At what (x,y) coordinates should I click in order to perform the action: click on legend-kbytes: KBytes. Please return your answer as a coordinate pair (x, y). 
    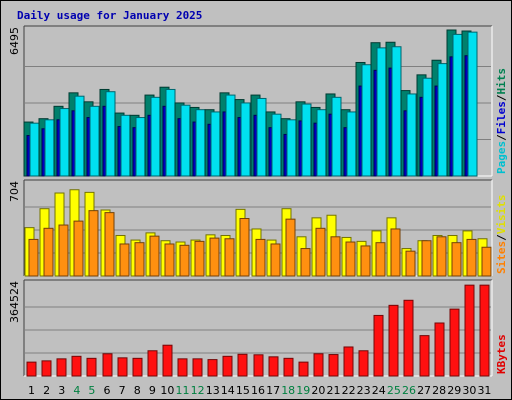
    Looking at the image, I should click on (501, 354).